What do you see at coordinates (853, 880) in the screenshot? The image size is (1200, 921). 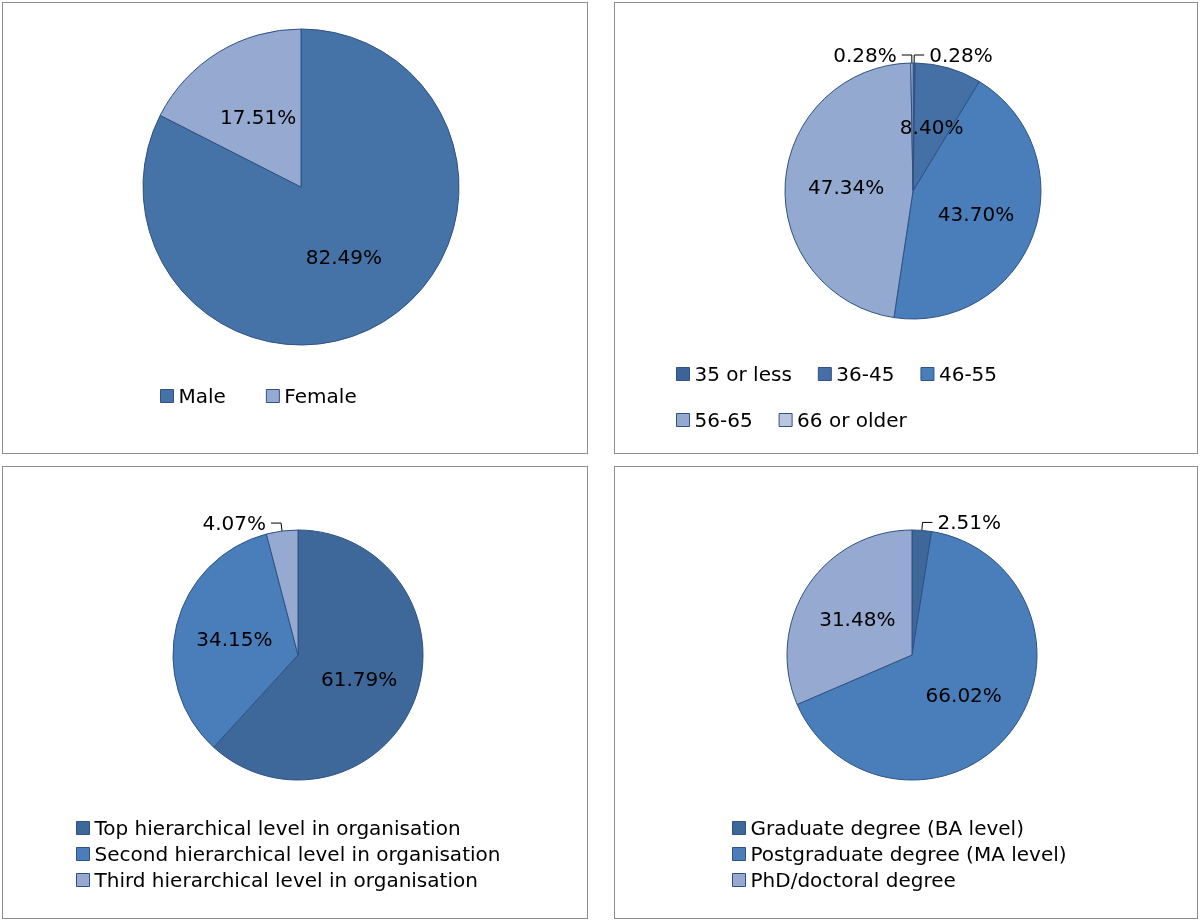 I see `legend-label: PhD/doctoral degree` at bounding box center [853, 880].